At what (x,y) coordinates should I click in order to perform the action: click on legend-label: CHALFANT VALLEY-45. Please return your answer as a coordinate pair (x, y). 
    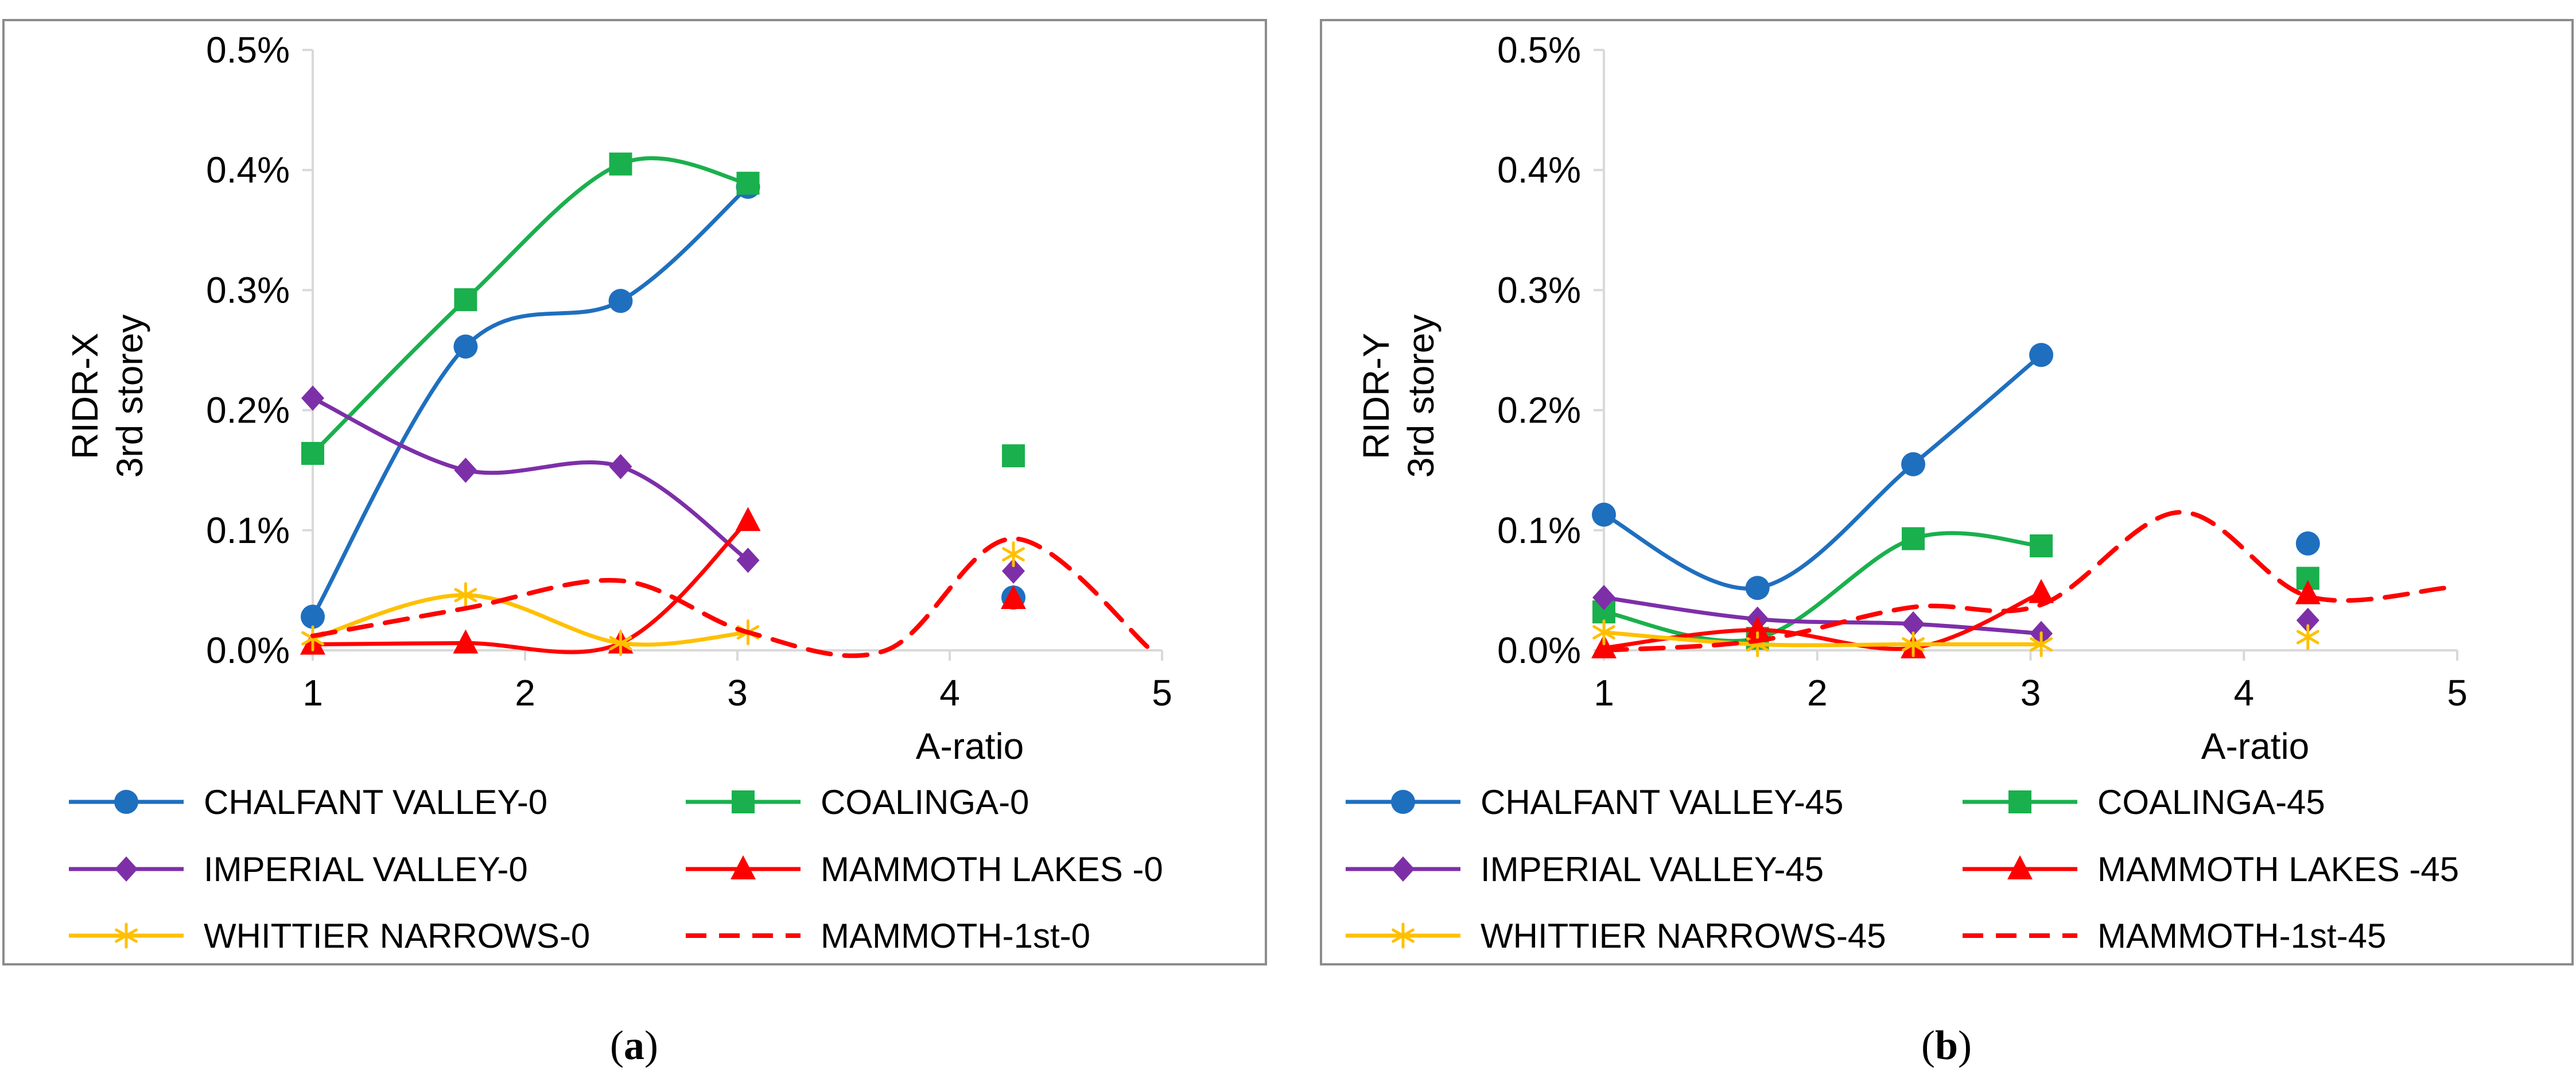
    Looking at the image, I should click on (1662, 802).